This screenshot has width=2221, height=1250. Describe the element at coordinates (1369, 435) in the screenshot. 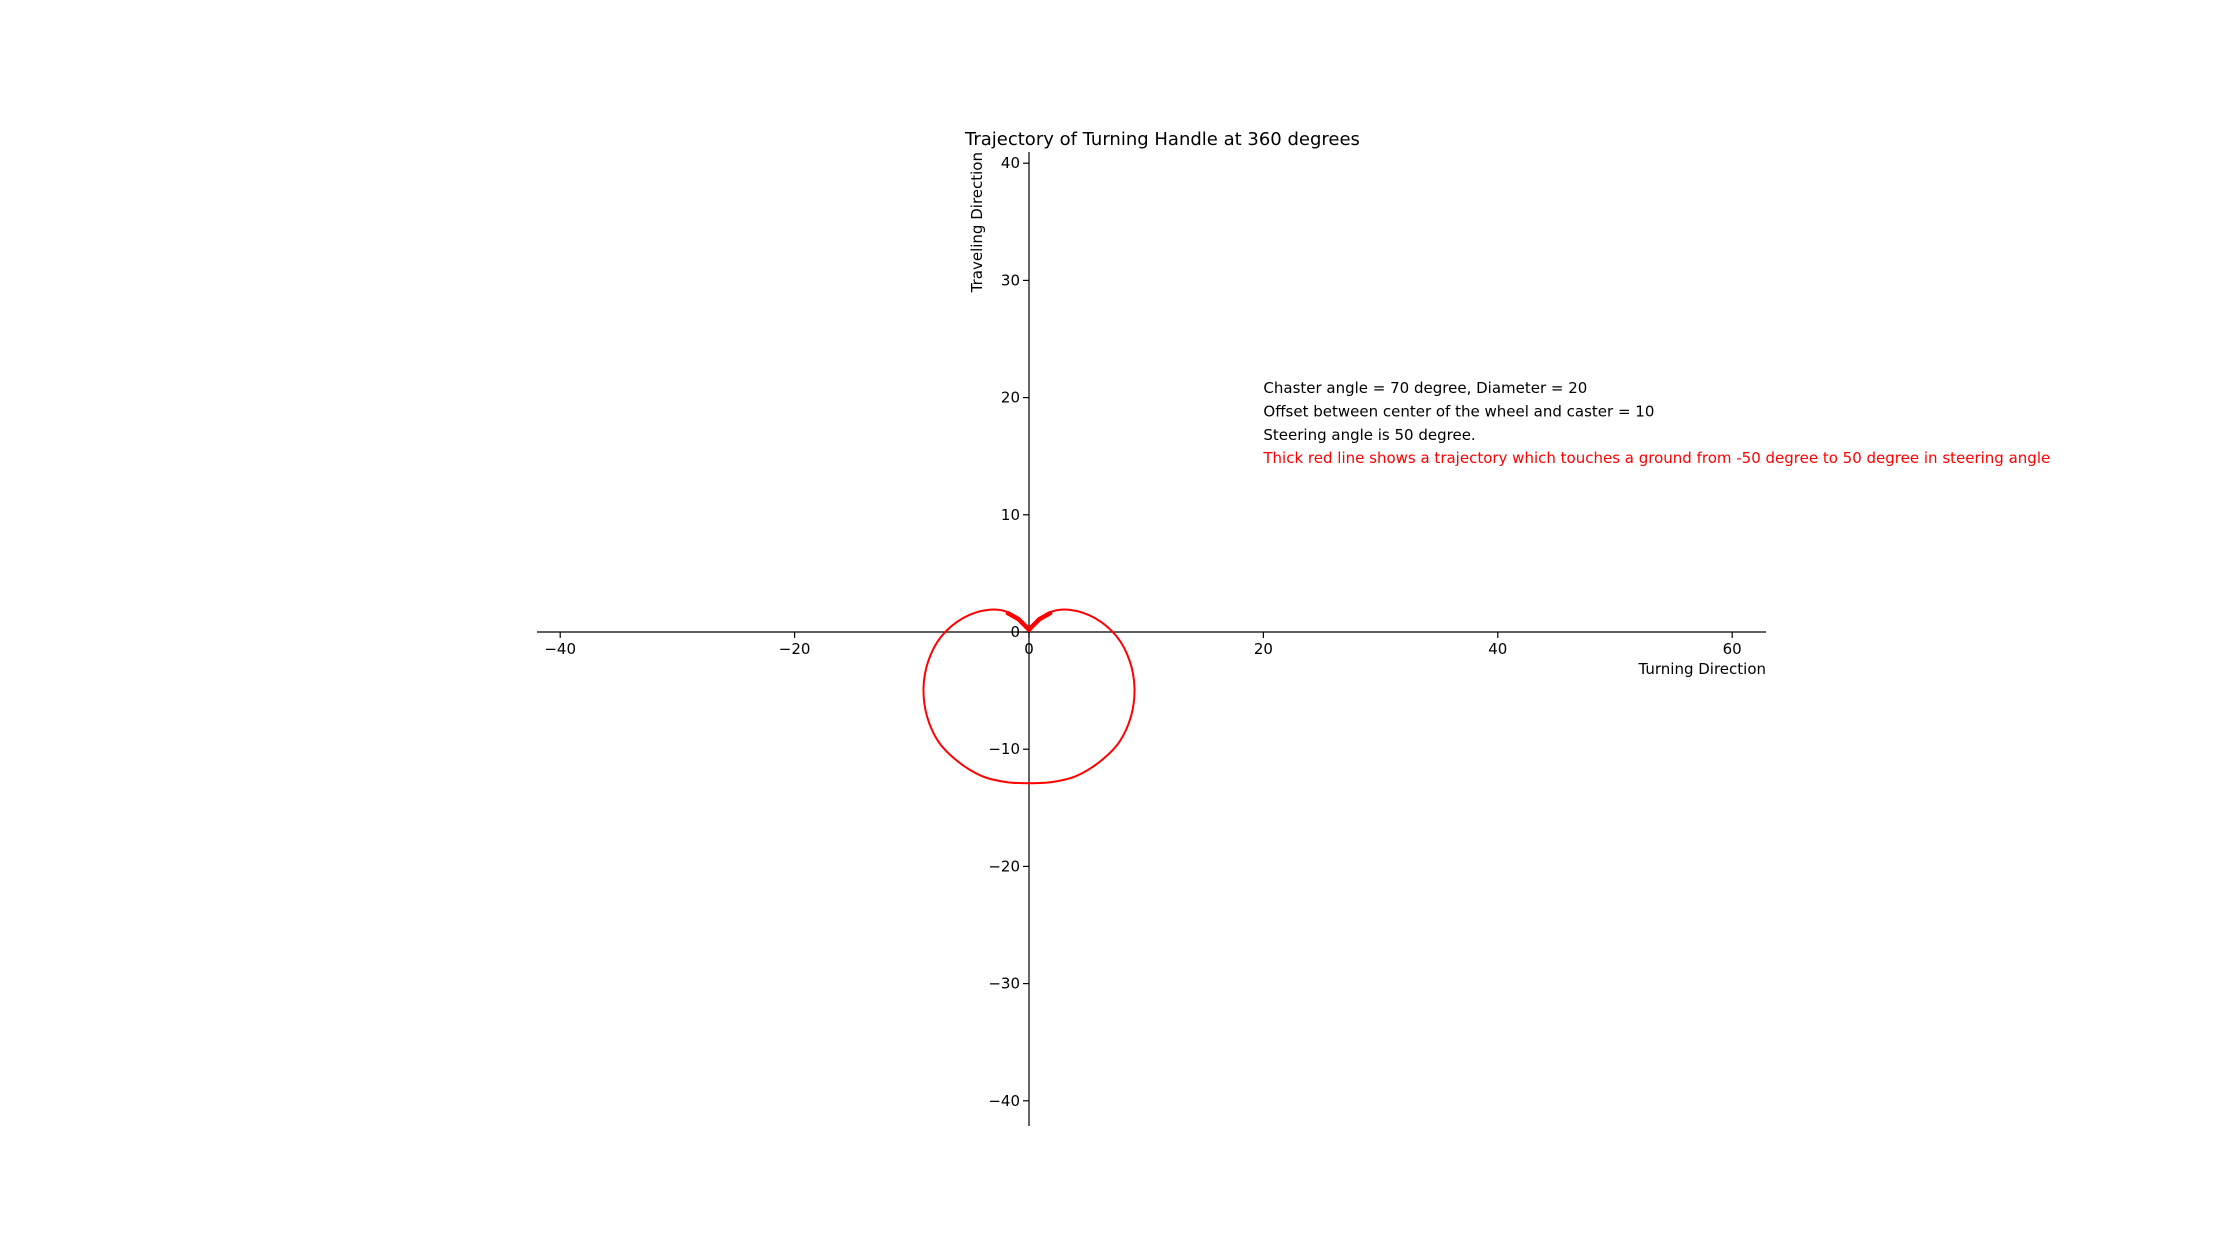

I see `annotation-text: Steering angle is 50 degree.` at that location.